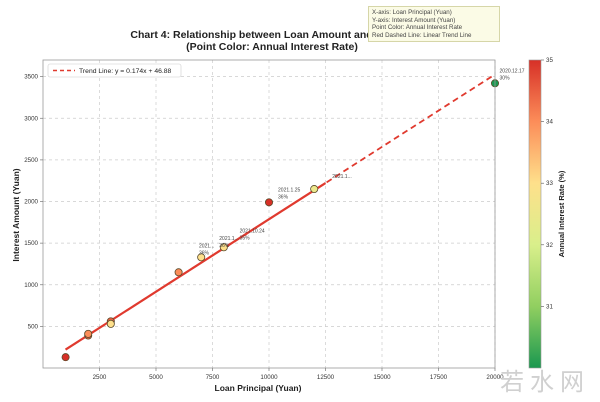  I want to click on chart-subtitle: (Point Color: Annual Interest Rate), so click(272, 47).